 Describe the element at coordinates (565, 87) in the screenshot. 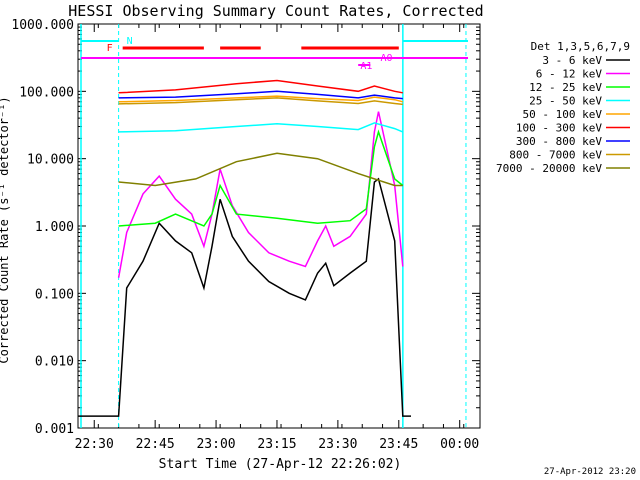

I see `legend-label: 12 - 25 keV` at that location.